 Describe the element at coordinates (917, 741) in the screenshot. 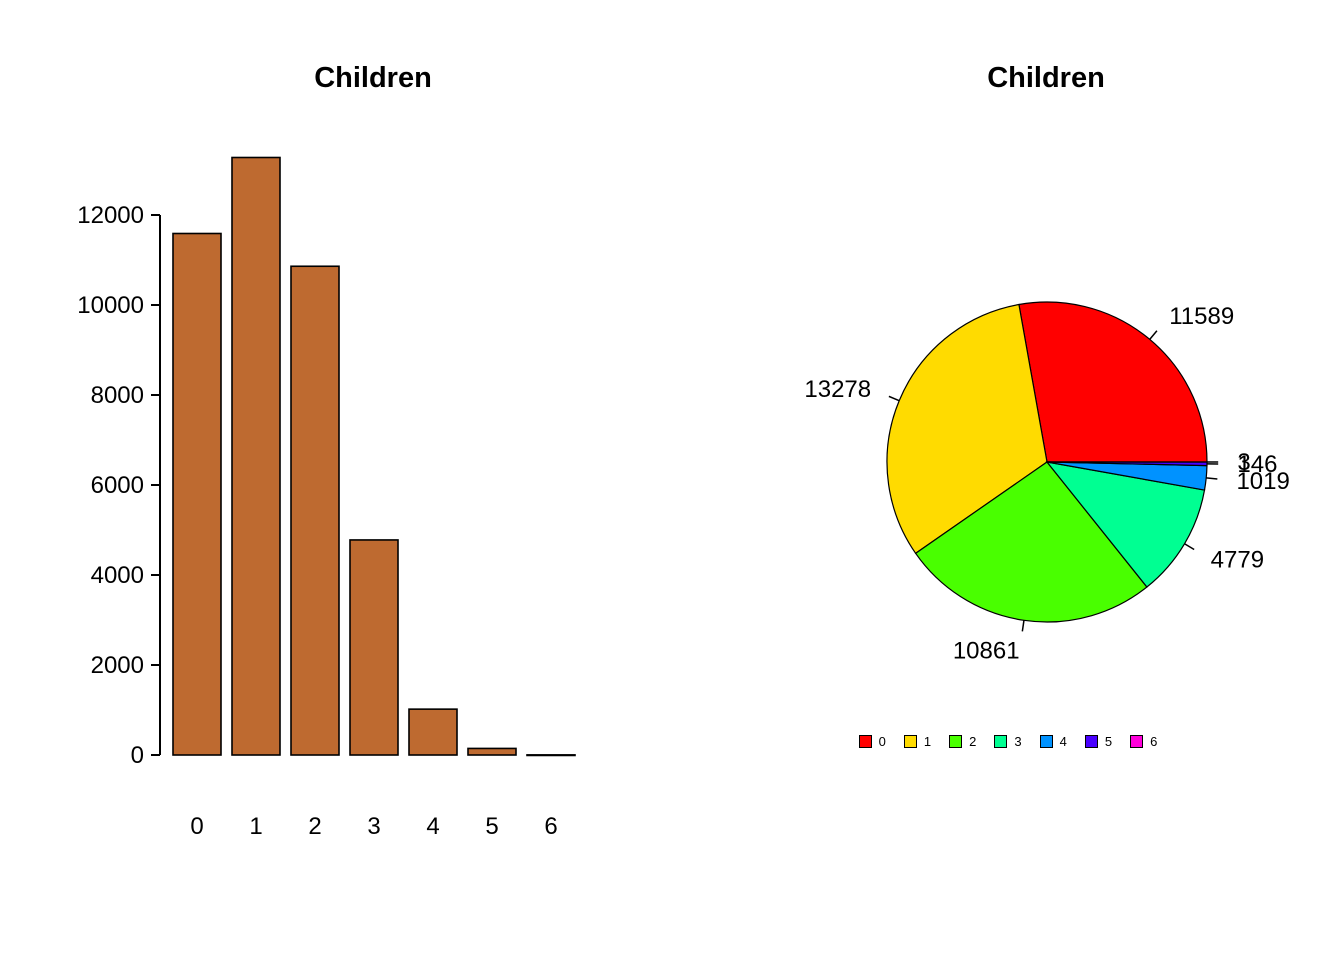

I see `legend-item-1: 1` at that location.